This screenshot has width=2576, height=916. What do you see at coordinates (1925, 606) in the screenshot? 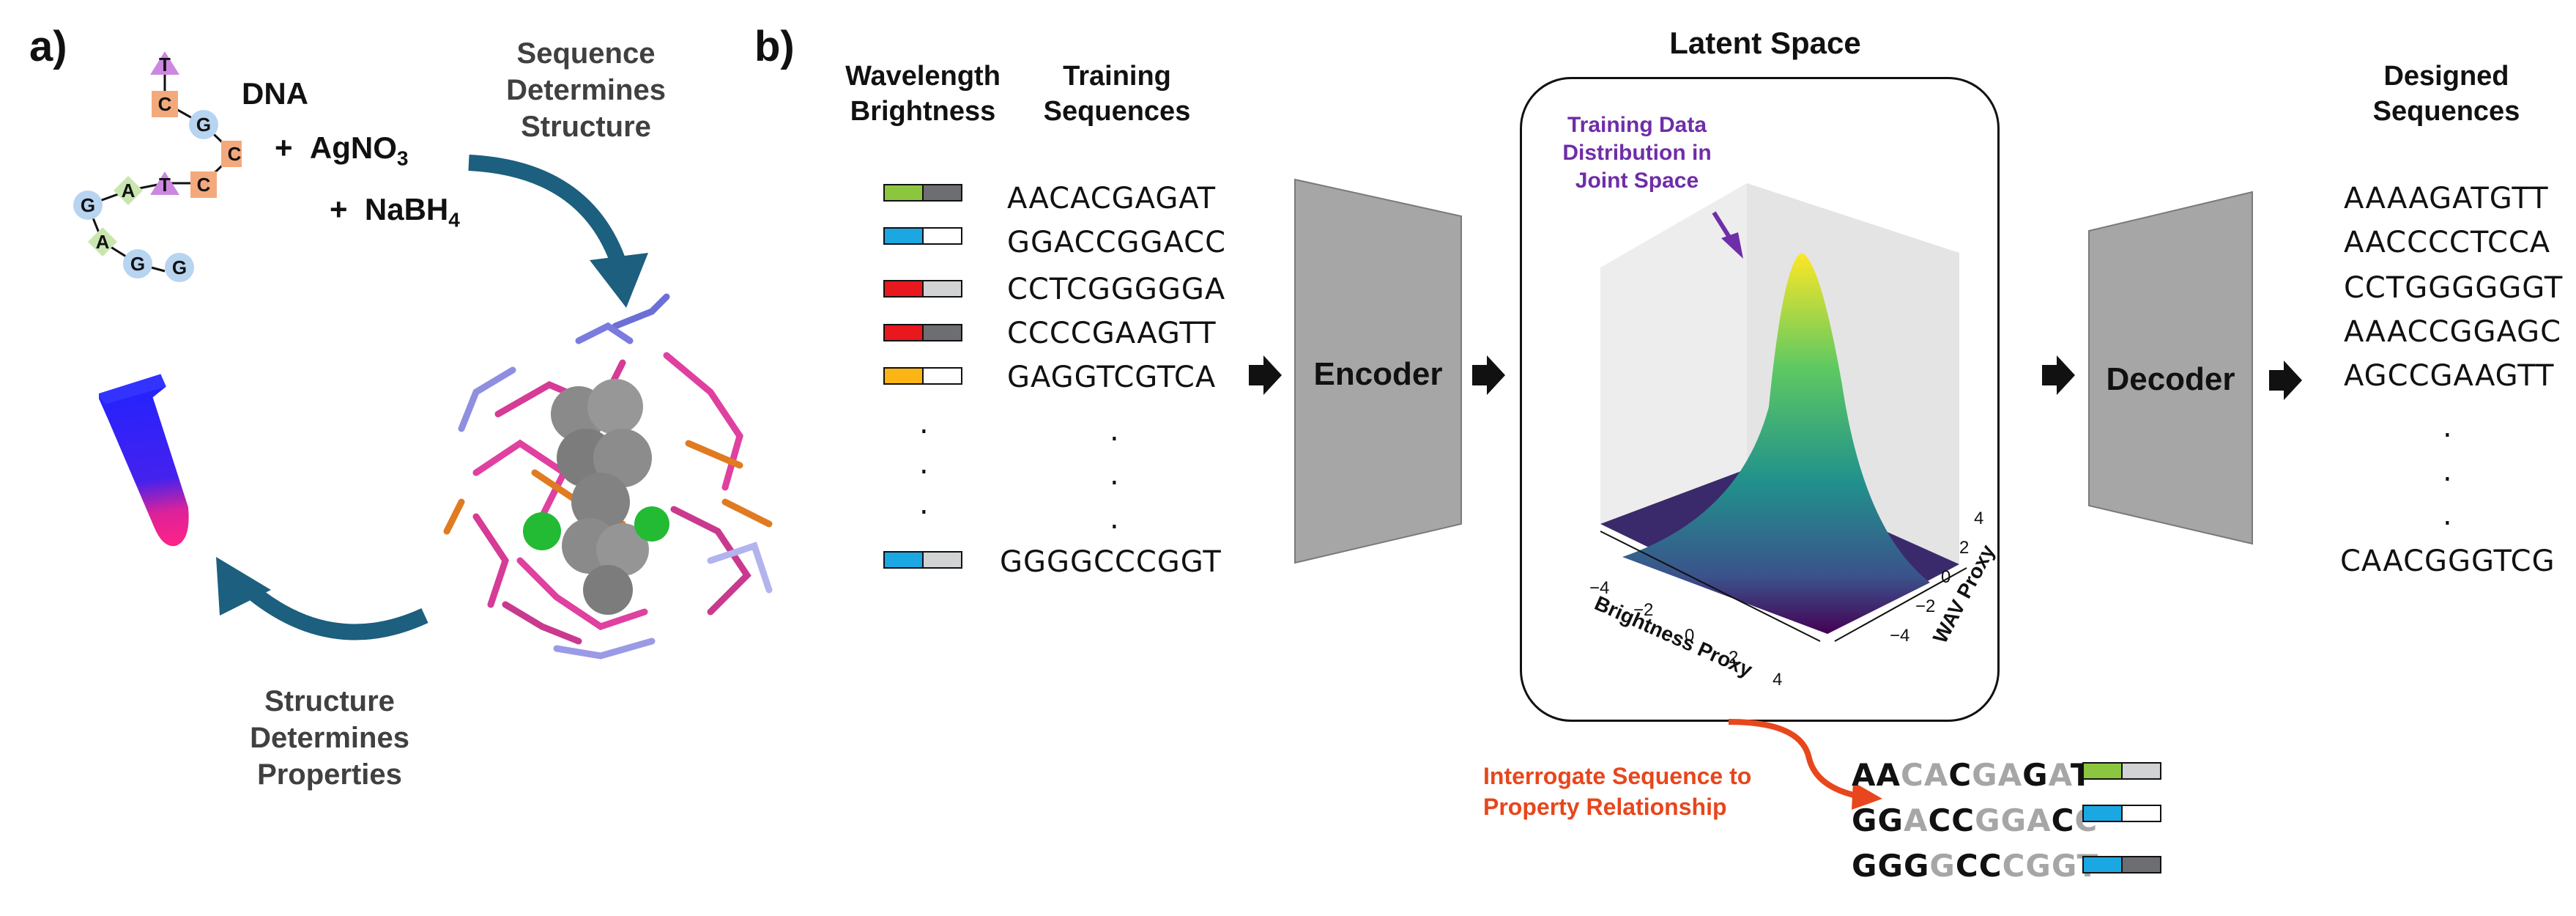
I see `wav-tick: −2` at bounding box center [1925, 606].